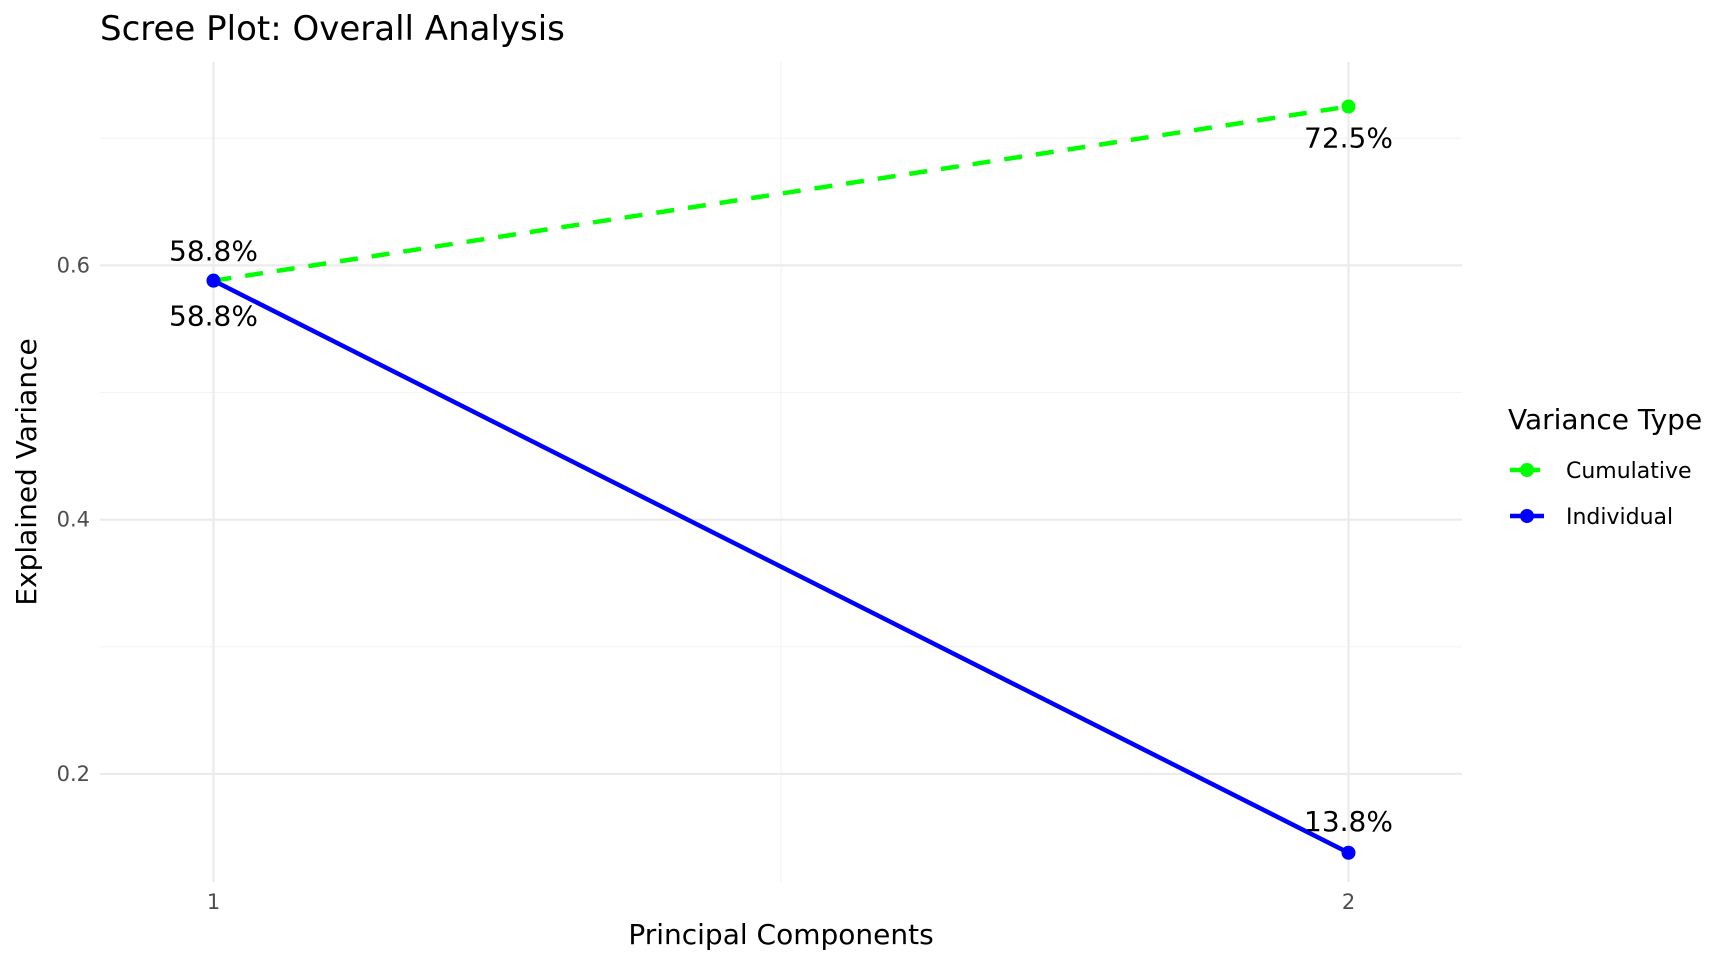 Image resolution: width=1728 pixels, height=960 pixels. What do you see at coordinates (1348, 821) in the screenshot?
I see `data-label-individual: 13.8%` at bounding box center [1348, 821].